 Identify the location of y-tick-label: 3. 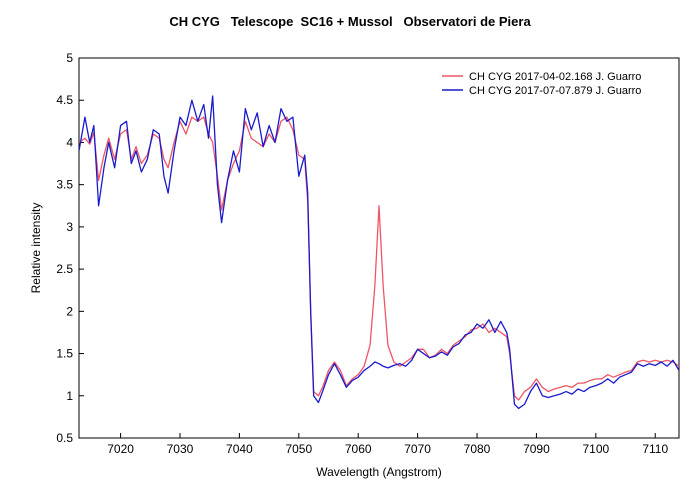
(69, 227).